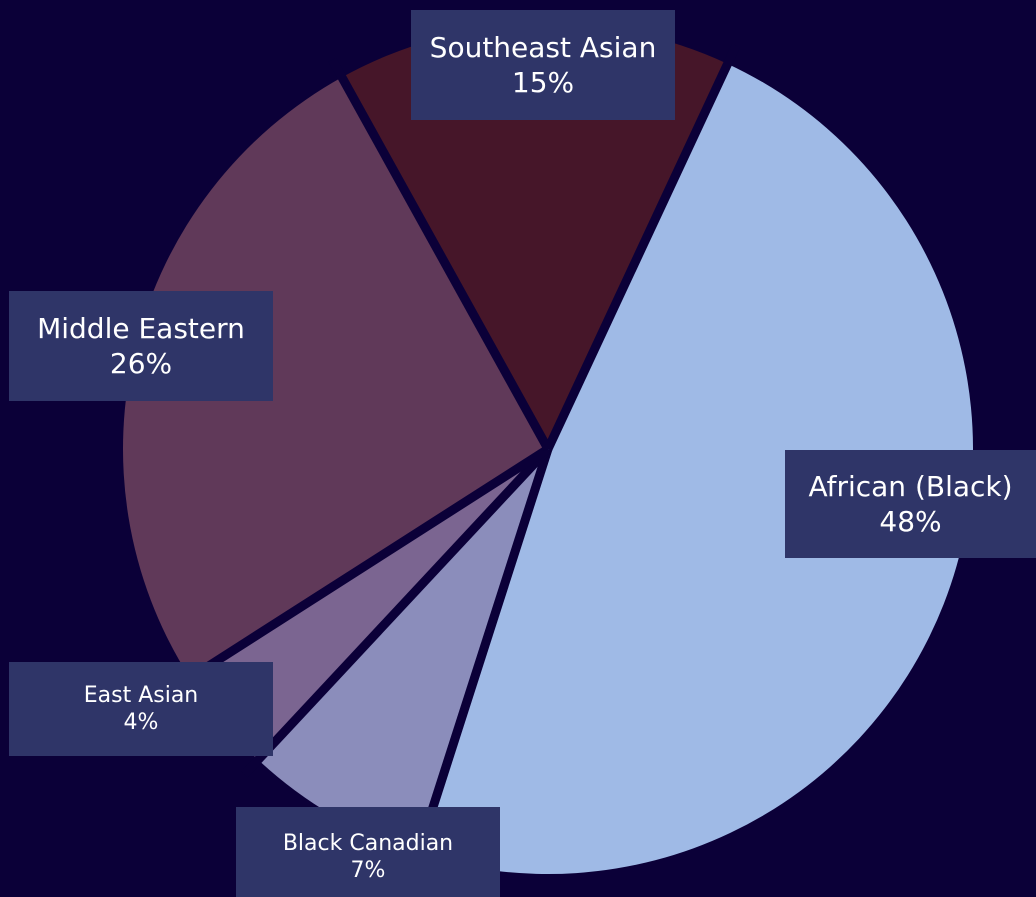 This screenshot has height=897, width=1036. What do you see at coordinates (368, 870) in the screenshot?
I see `slice-label-percent: 7%` at bounding box center [368, 870].